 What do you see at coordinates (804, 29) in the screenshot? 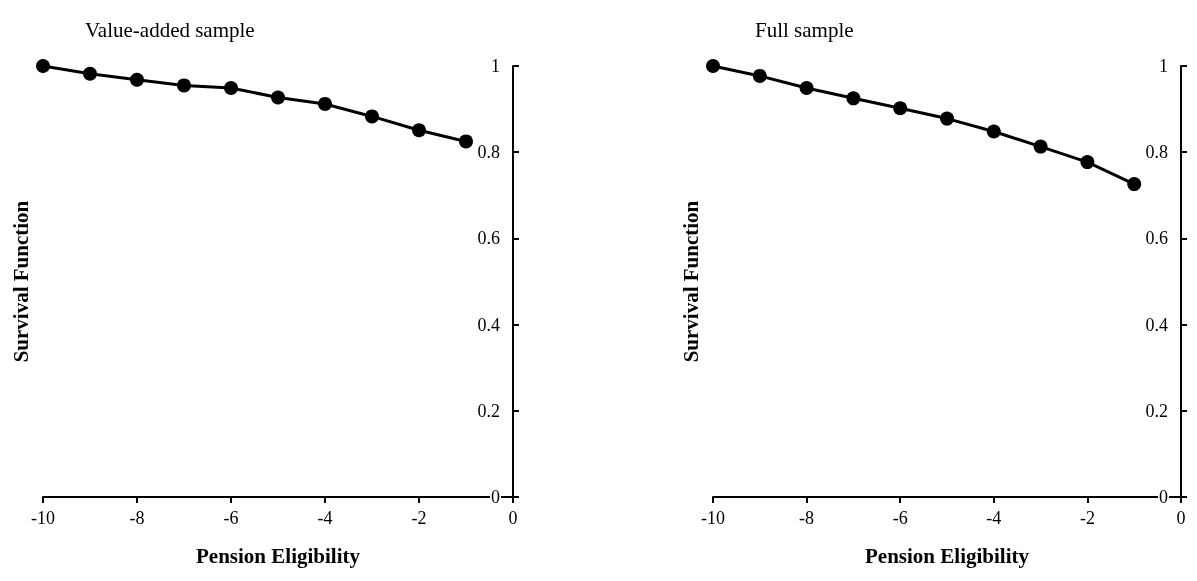
I see `chart-title: Full sample` at bounding box center [804, 29].